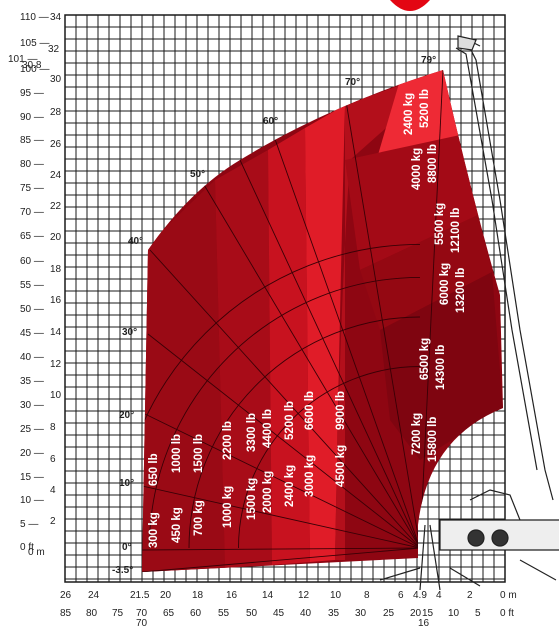  What do you see at coordinates (126, 483) in the screenshot?
I see `angle-label-10: 10°` at bounding box center [126, 483].